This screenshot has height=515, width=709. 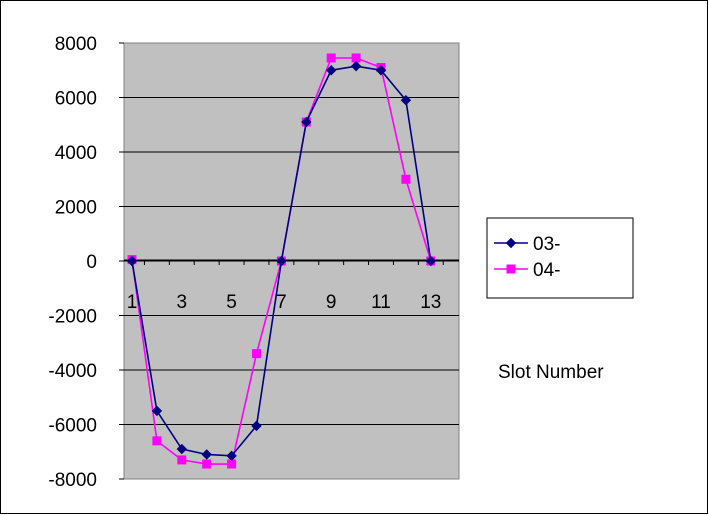 I want to click on x-tick-label: 7, so click(x=281, y=302).